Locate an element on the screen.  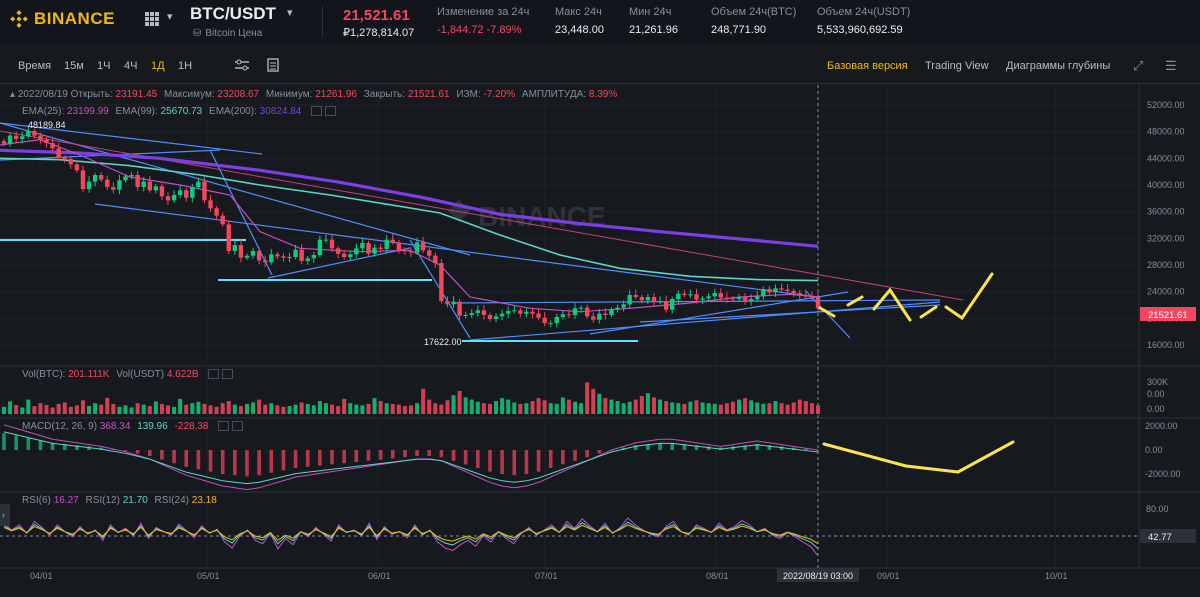
vol-close-button is located at coordinates (228, 374).